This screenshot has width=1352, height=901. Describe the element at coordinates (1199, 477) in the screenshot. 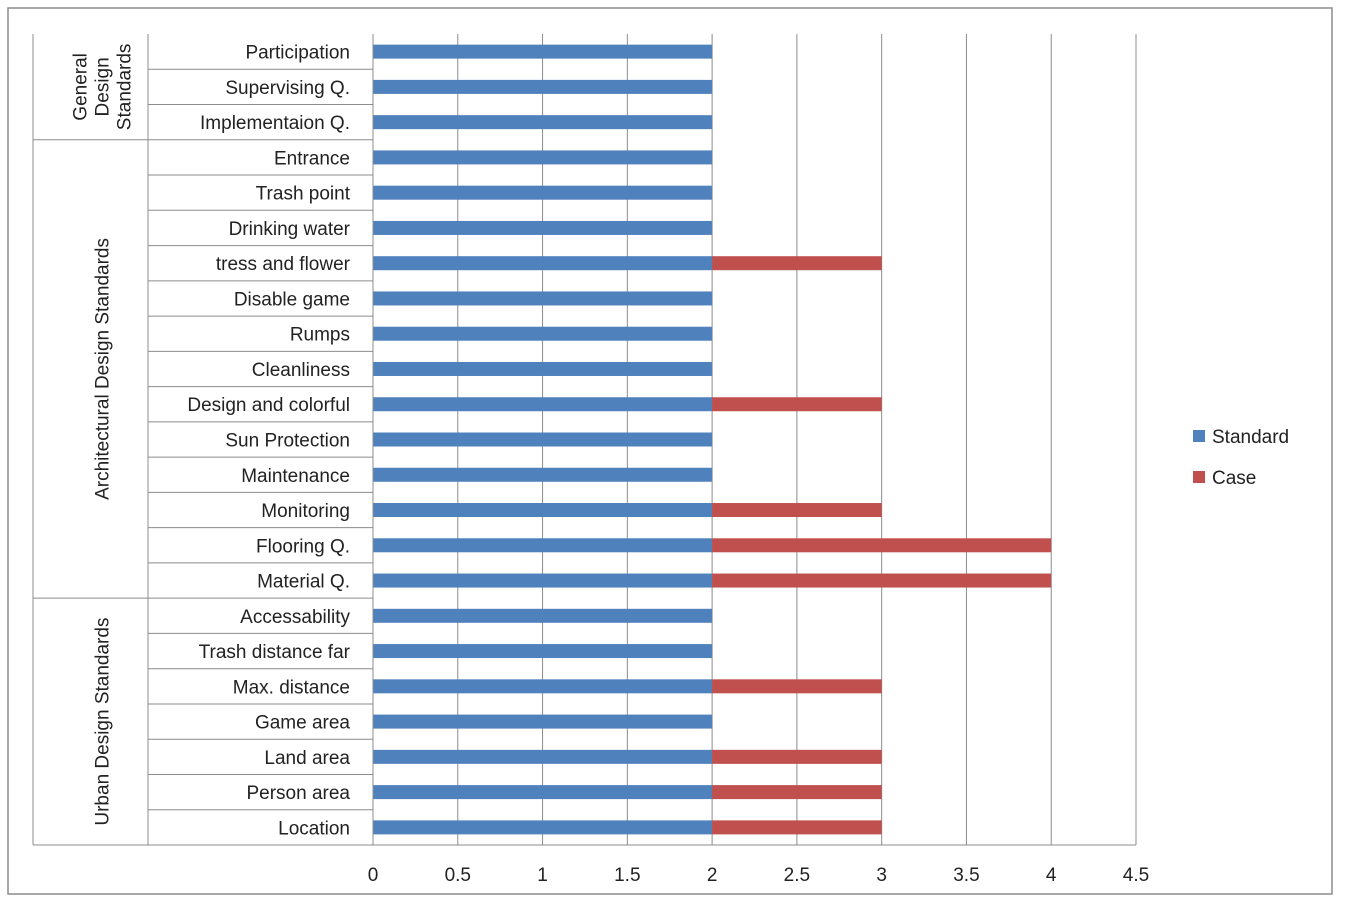

I see `legend-swatch-case` at that location.